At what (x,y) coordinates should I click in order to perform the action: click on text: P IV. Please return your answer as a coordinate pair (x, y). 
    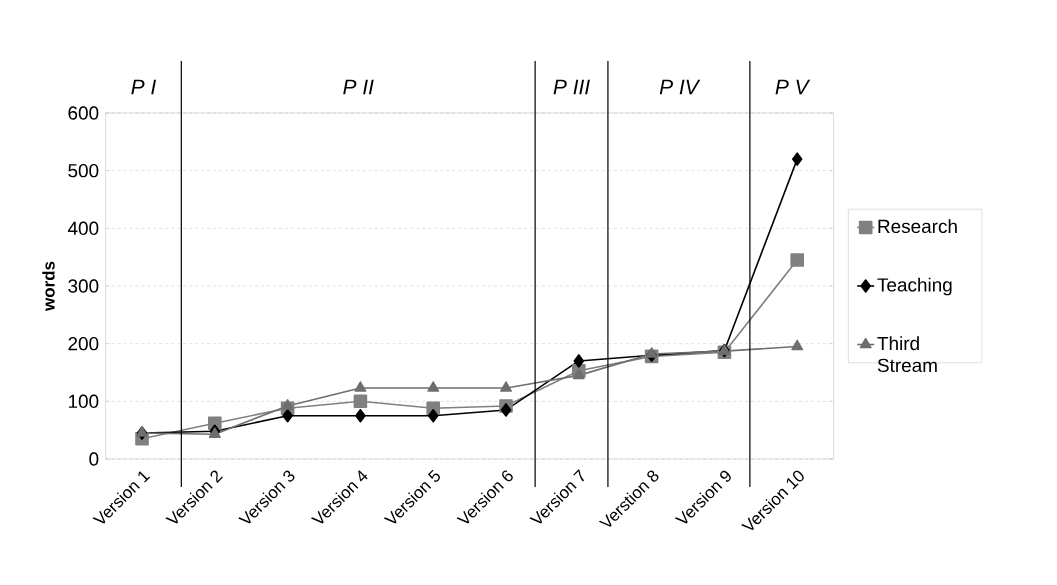
    Looking at the image, I should click on (680, 87).